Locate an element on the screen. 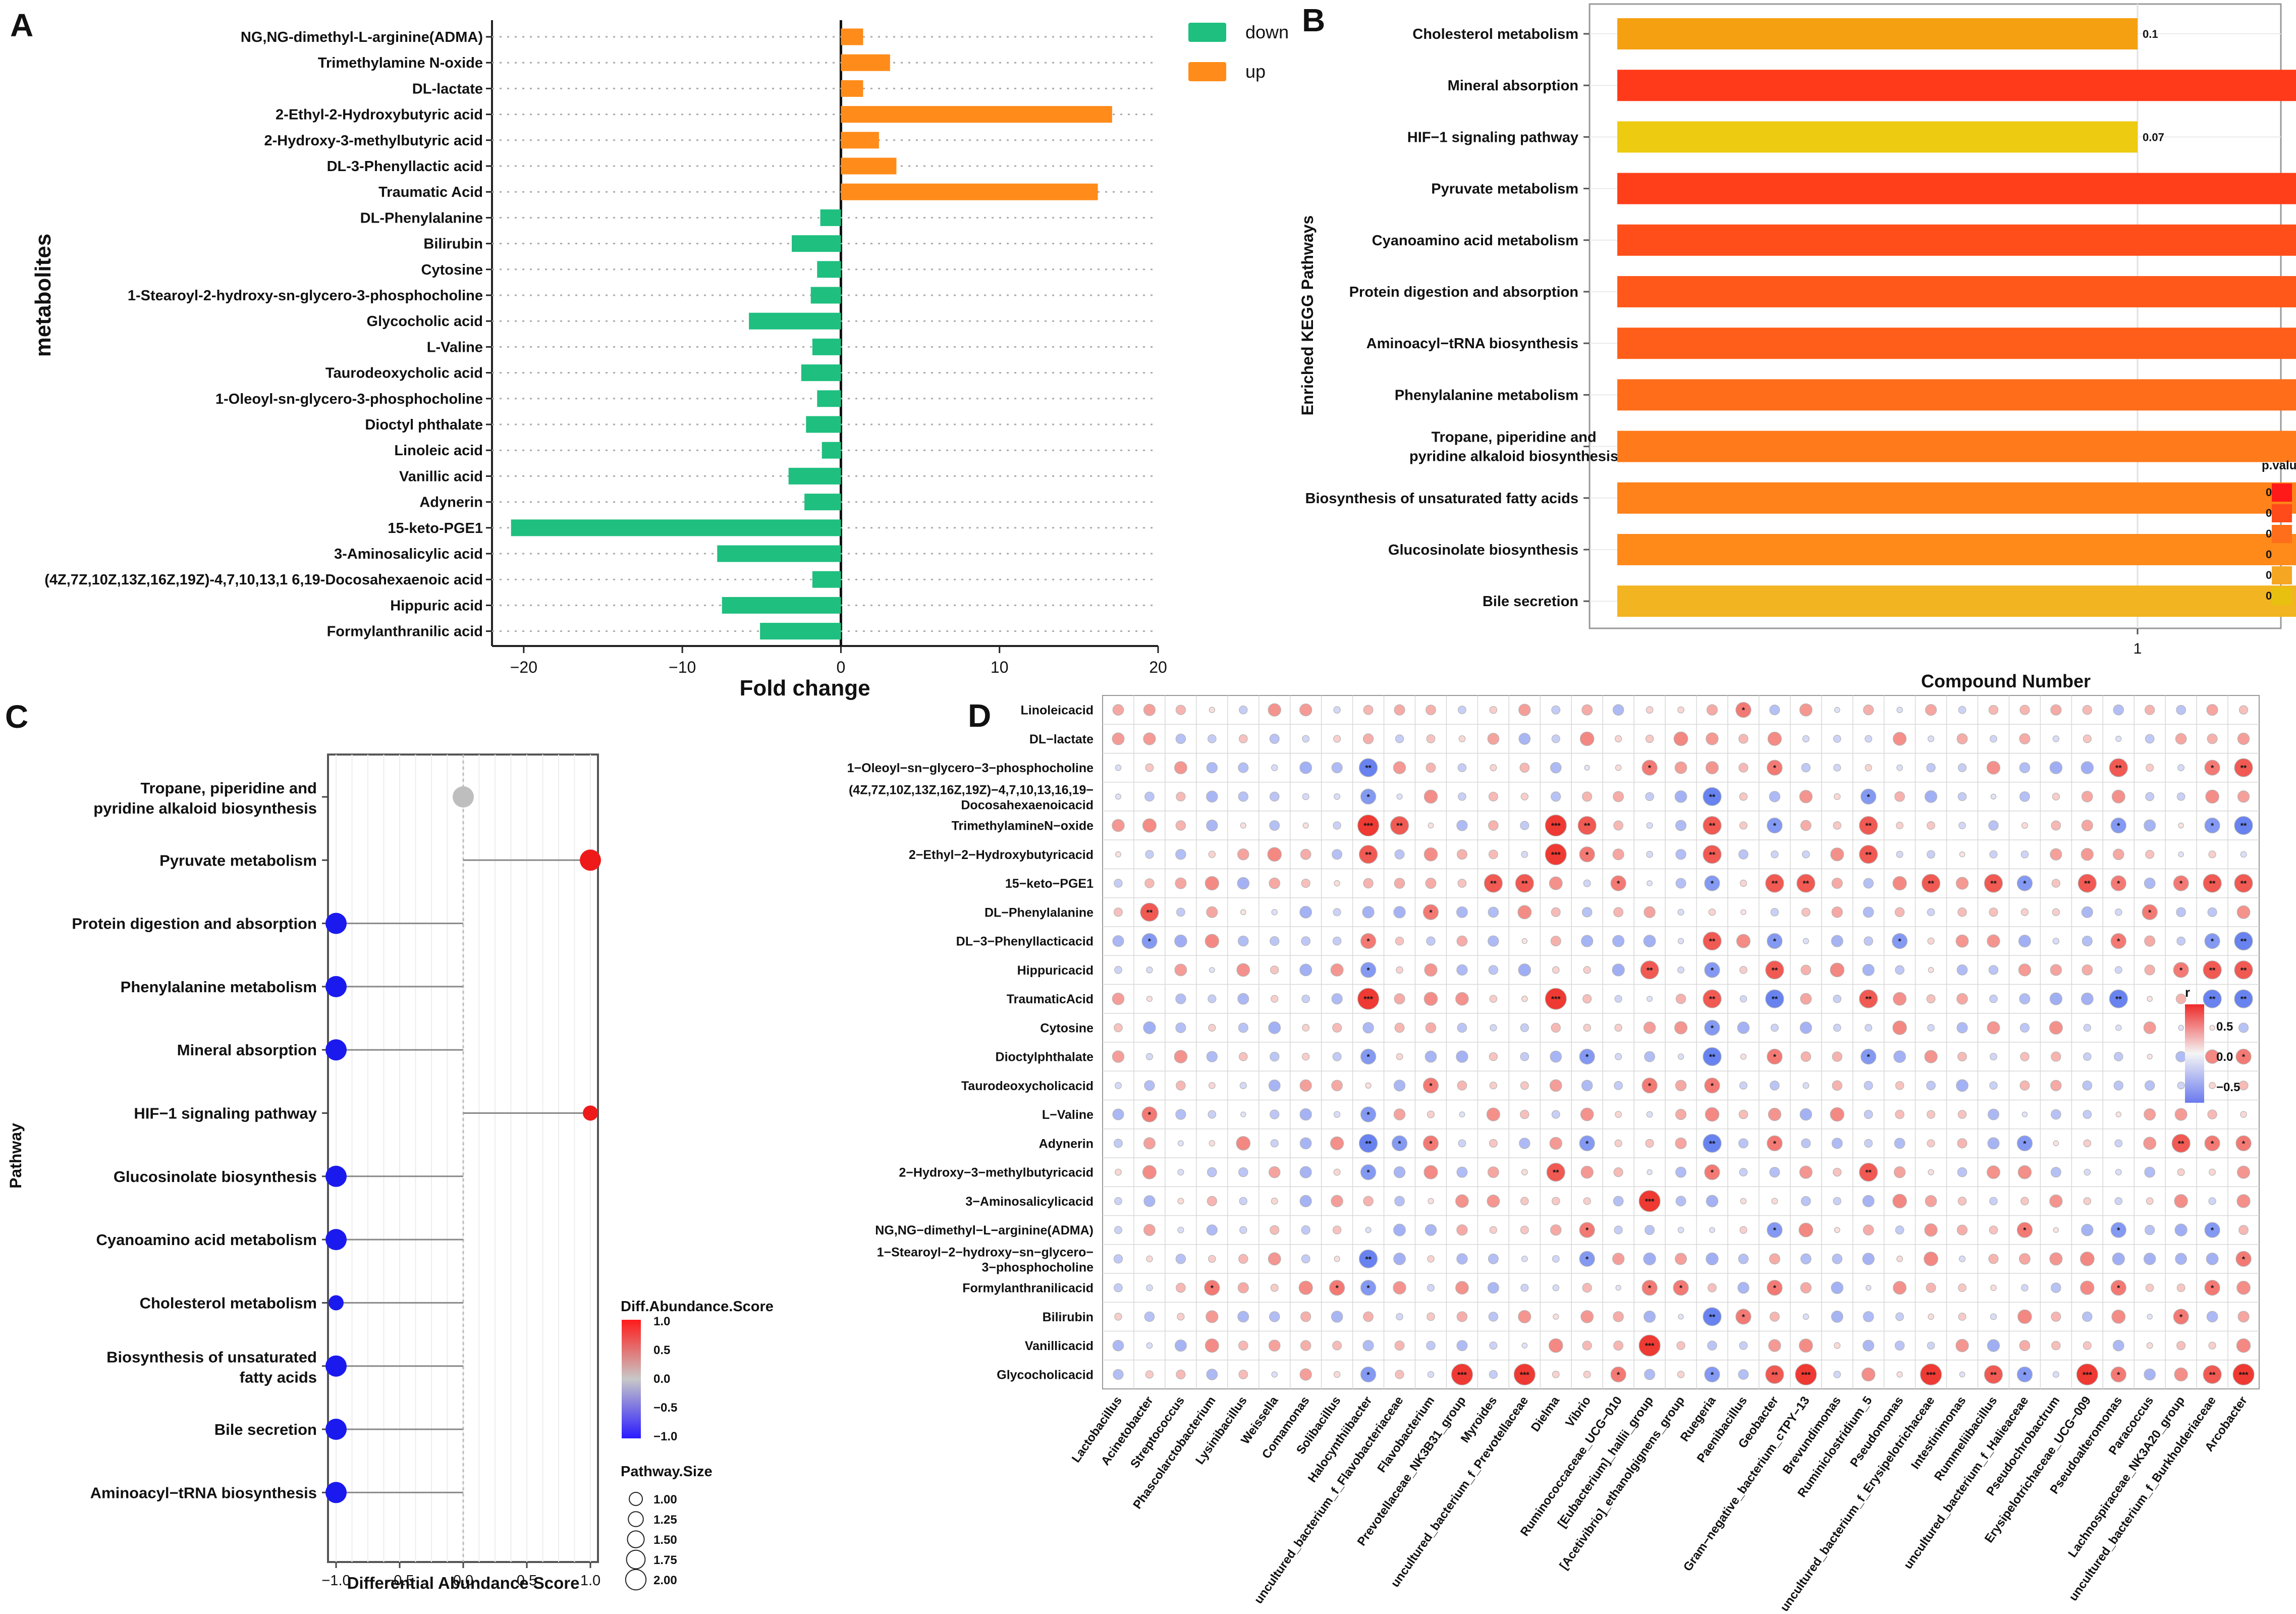  category-label: pyridine alkaloid biosynthesis is located at coordinates (1513, 457).